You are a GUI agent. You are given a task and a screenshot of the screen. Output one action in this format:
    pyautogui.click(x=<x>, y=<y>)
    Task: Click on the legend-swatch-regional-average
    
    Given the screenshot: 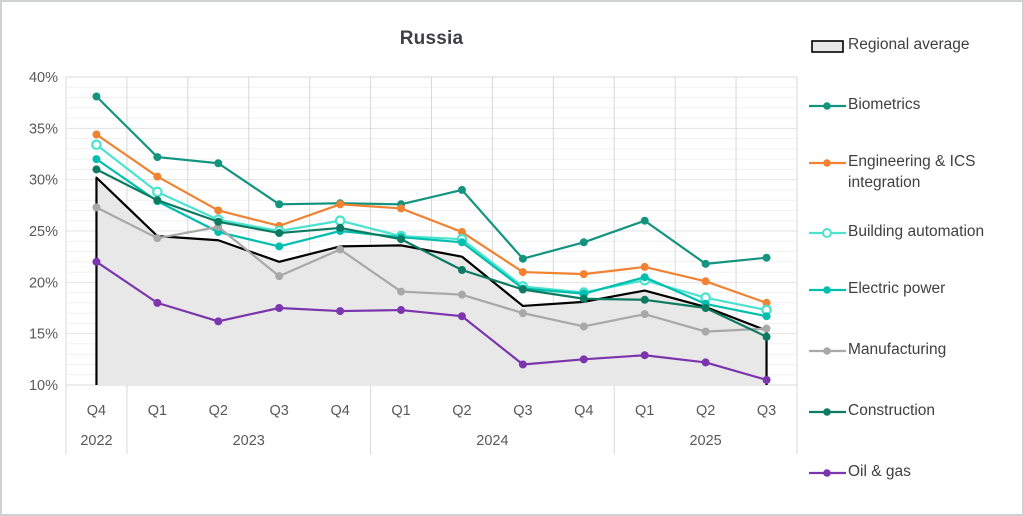 What is the action you would take?
    pyautogui.click(x=827, y=46)
    